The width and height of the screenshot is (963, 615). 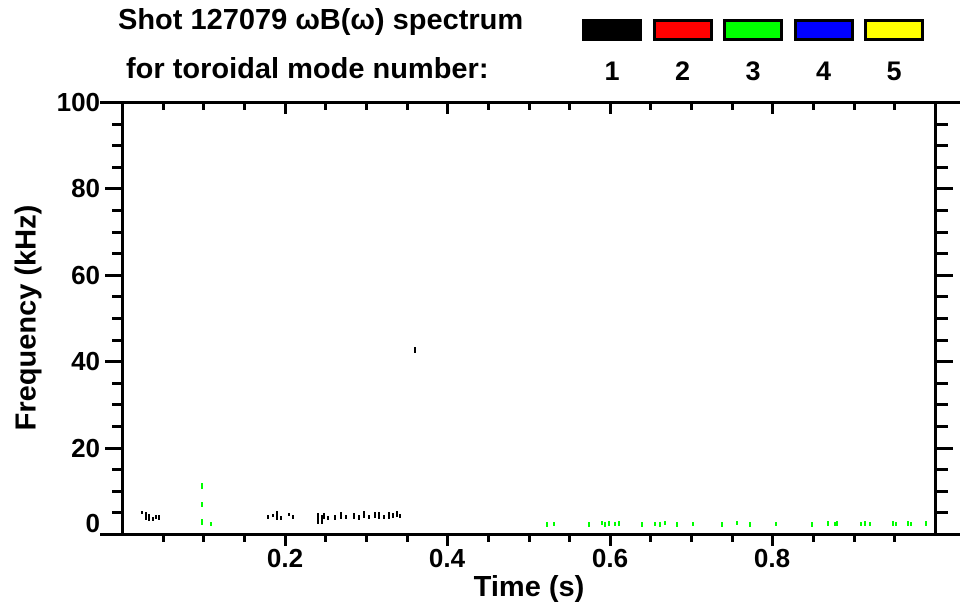 What do you see at coordinates (935, 318) in the screenshot?
I see `axis-right-line` at bounding box center [935, 318].